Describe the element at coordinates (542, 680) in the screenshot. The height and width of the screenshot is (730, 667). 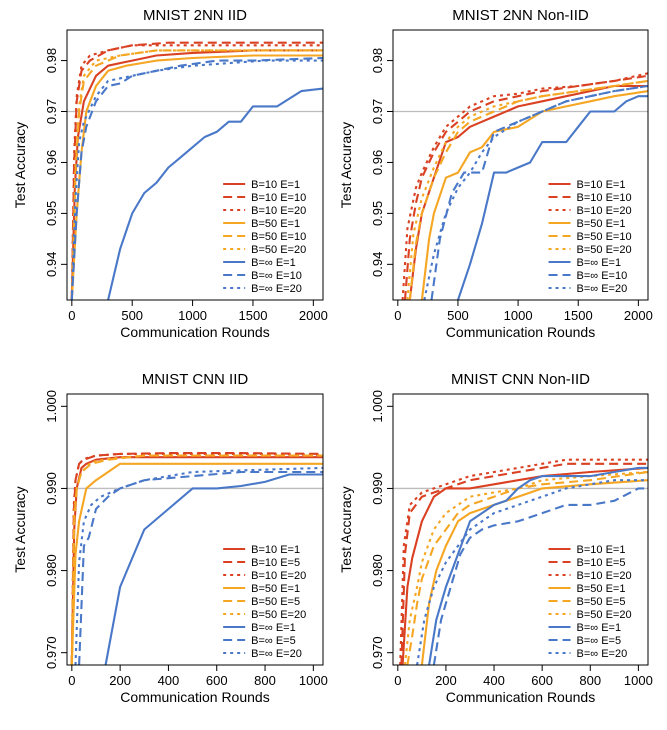
I see `x-tick-label: 600` at that location.